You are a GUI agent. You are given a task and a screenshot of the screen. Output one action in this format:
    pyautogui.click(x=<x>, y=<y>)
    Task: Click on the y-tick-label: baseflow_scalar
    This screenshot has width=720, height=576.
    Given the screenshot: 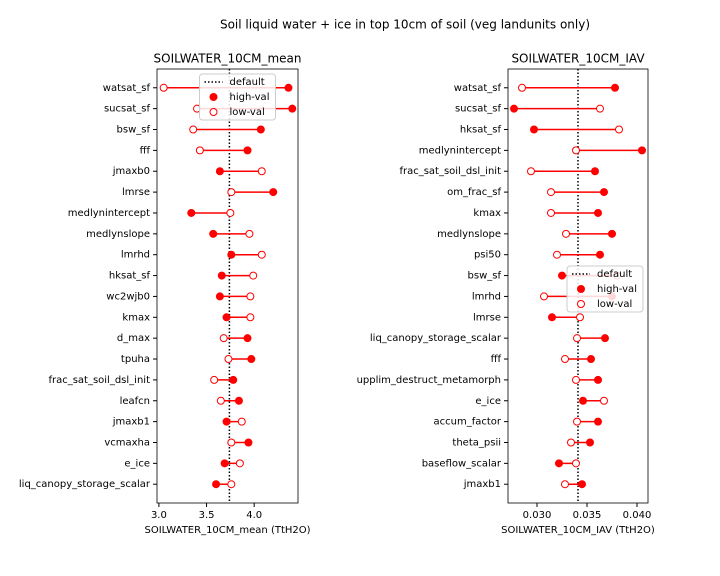 What is the action you would take?
    pyautogui.click(x=462, y=463)
    